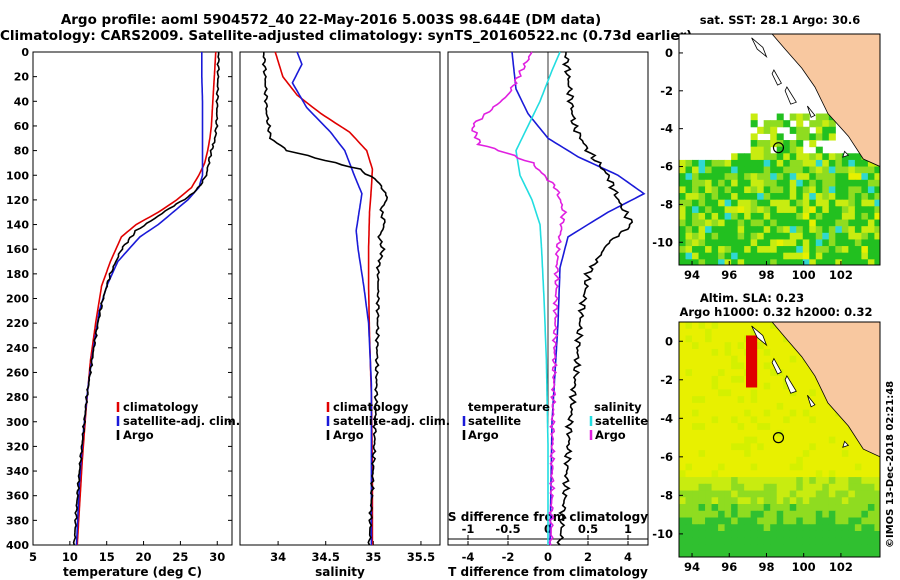 Image resolution: width=900 pixels, height=580 pixels. Describe the element at coordinates (17, 200) in the screenshot. I see `depth-tick-label: 120` at that location.